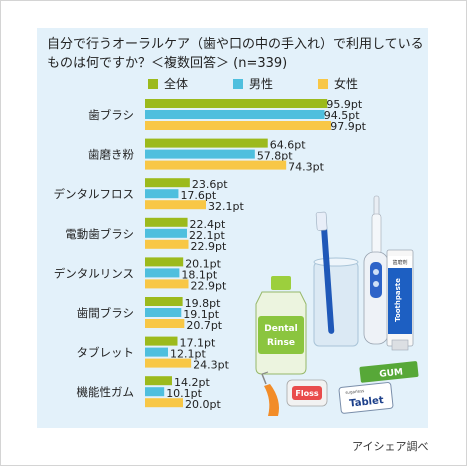 Image resolution: width=467 pixels, height=466 pixels. I want to click on toothpaste-tube-illustration: 歯磨剤 Toothpaste, so click(400, 300).